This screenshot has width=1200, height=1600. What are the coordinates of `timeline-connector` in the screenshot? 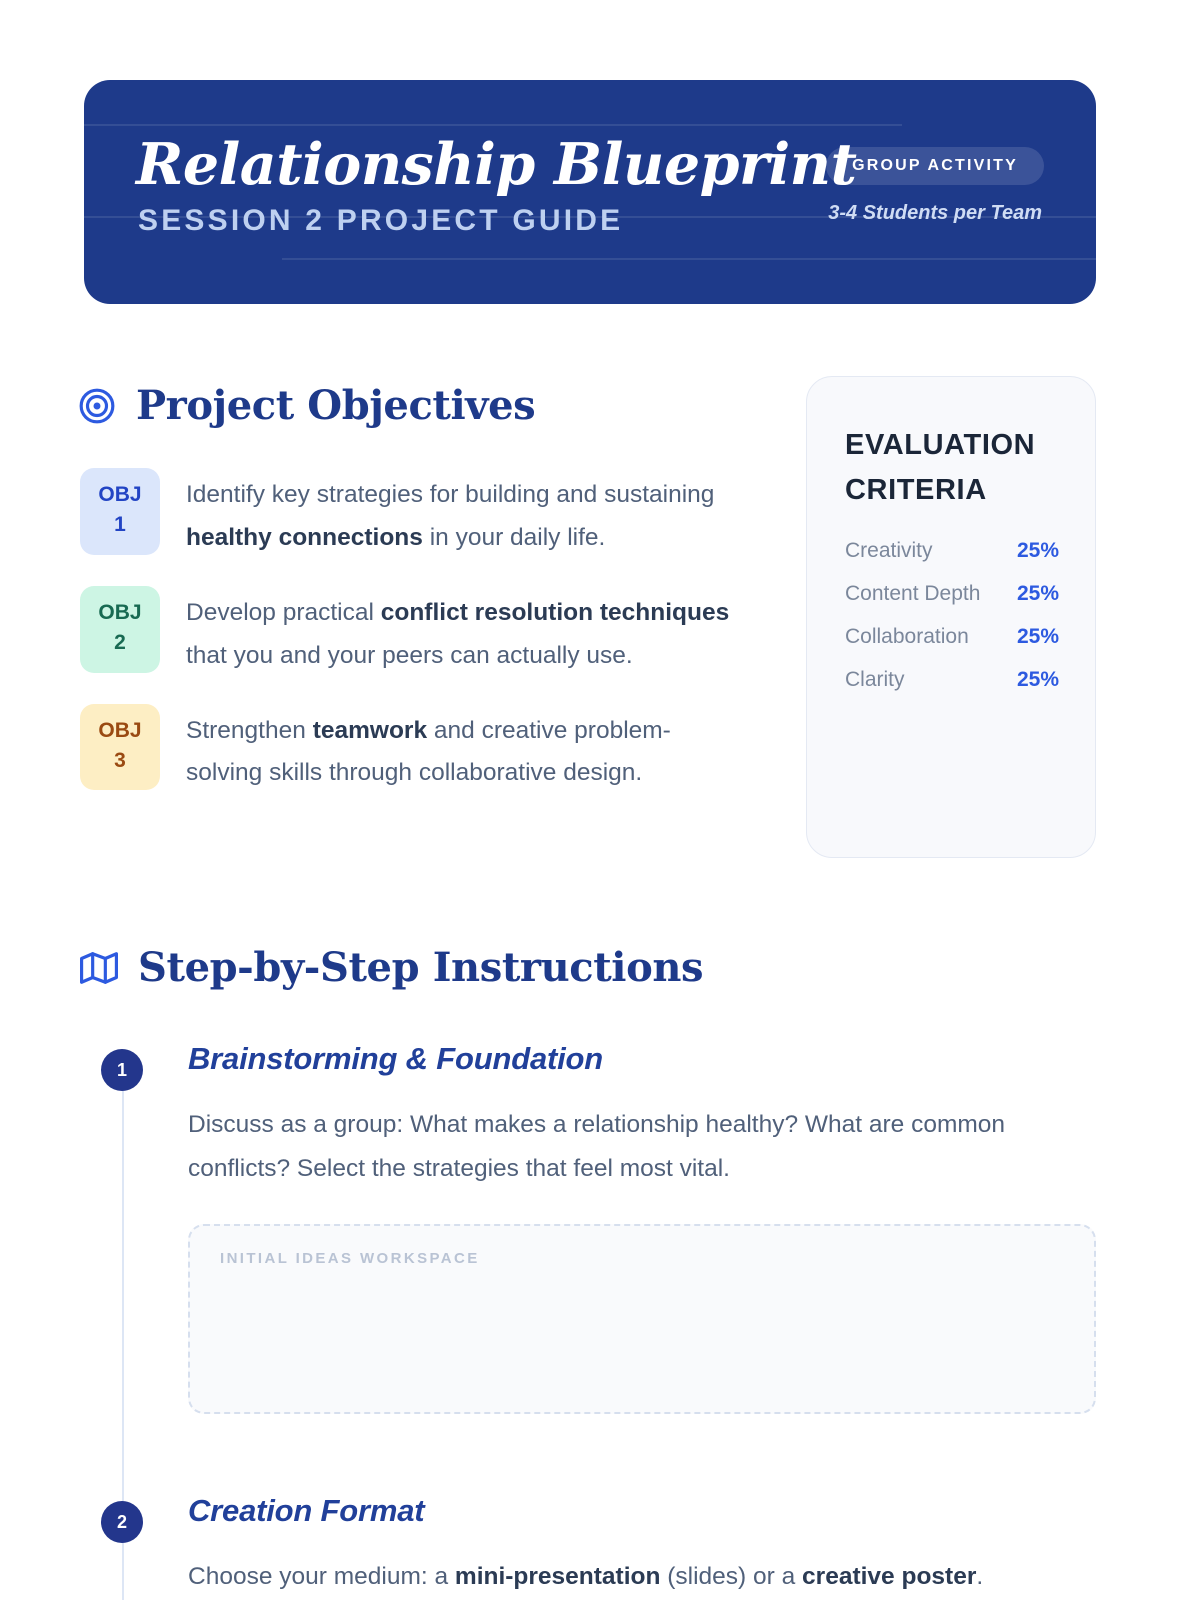 It's located at (123, 1336).